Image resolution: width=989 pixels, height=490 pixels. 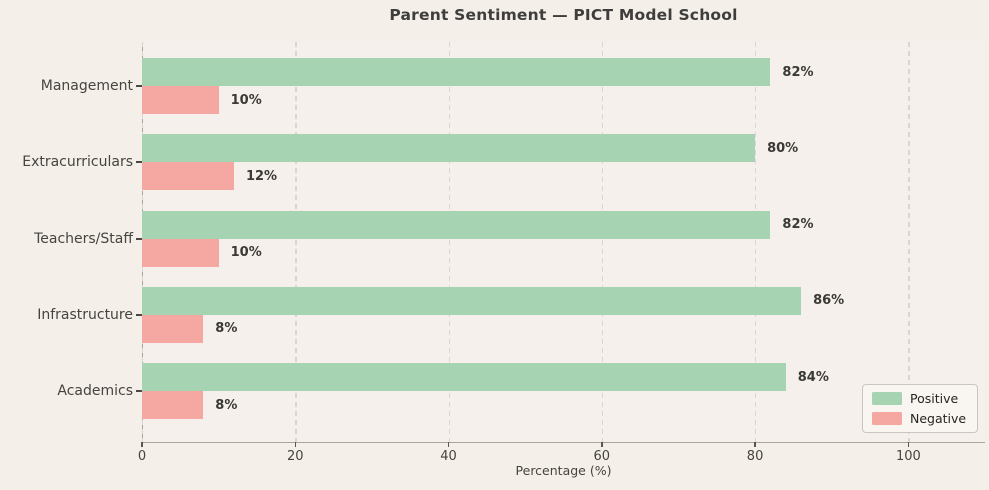 What do you see at coordinates (934, 398) in the screenshot?
I see `legend-label: Positive` at bounding box center [934, 398].